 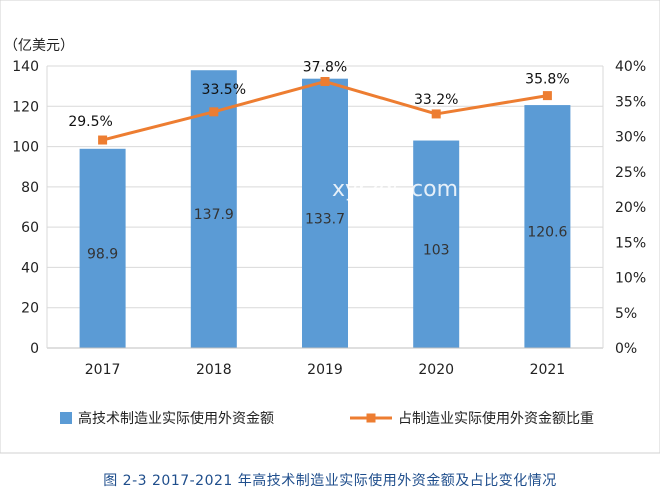 What do you see at coordinates (25, 148) in the screenshot?
I see `left-axis-tick-label: 100` at bounding box center [25, 148].